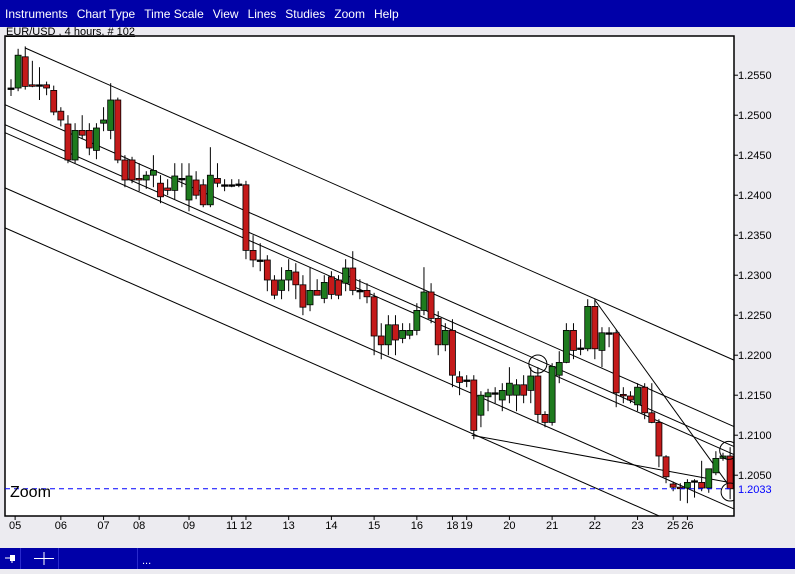 The image size is (795, 574). Describe the element at coordinates (509, 526) in the screenshot. I see `x-tick-label: 20` at that location.